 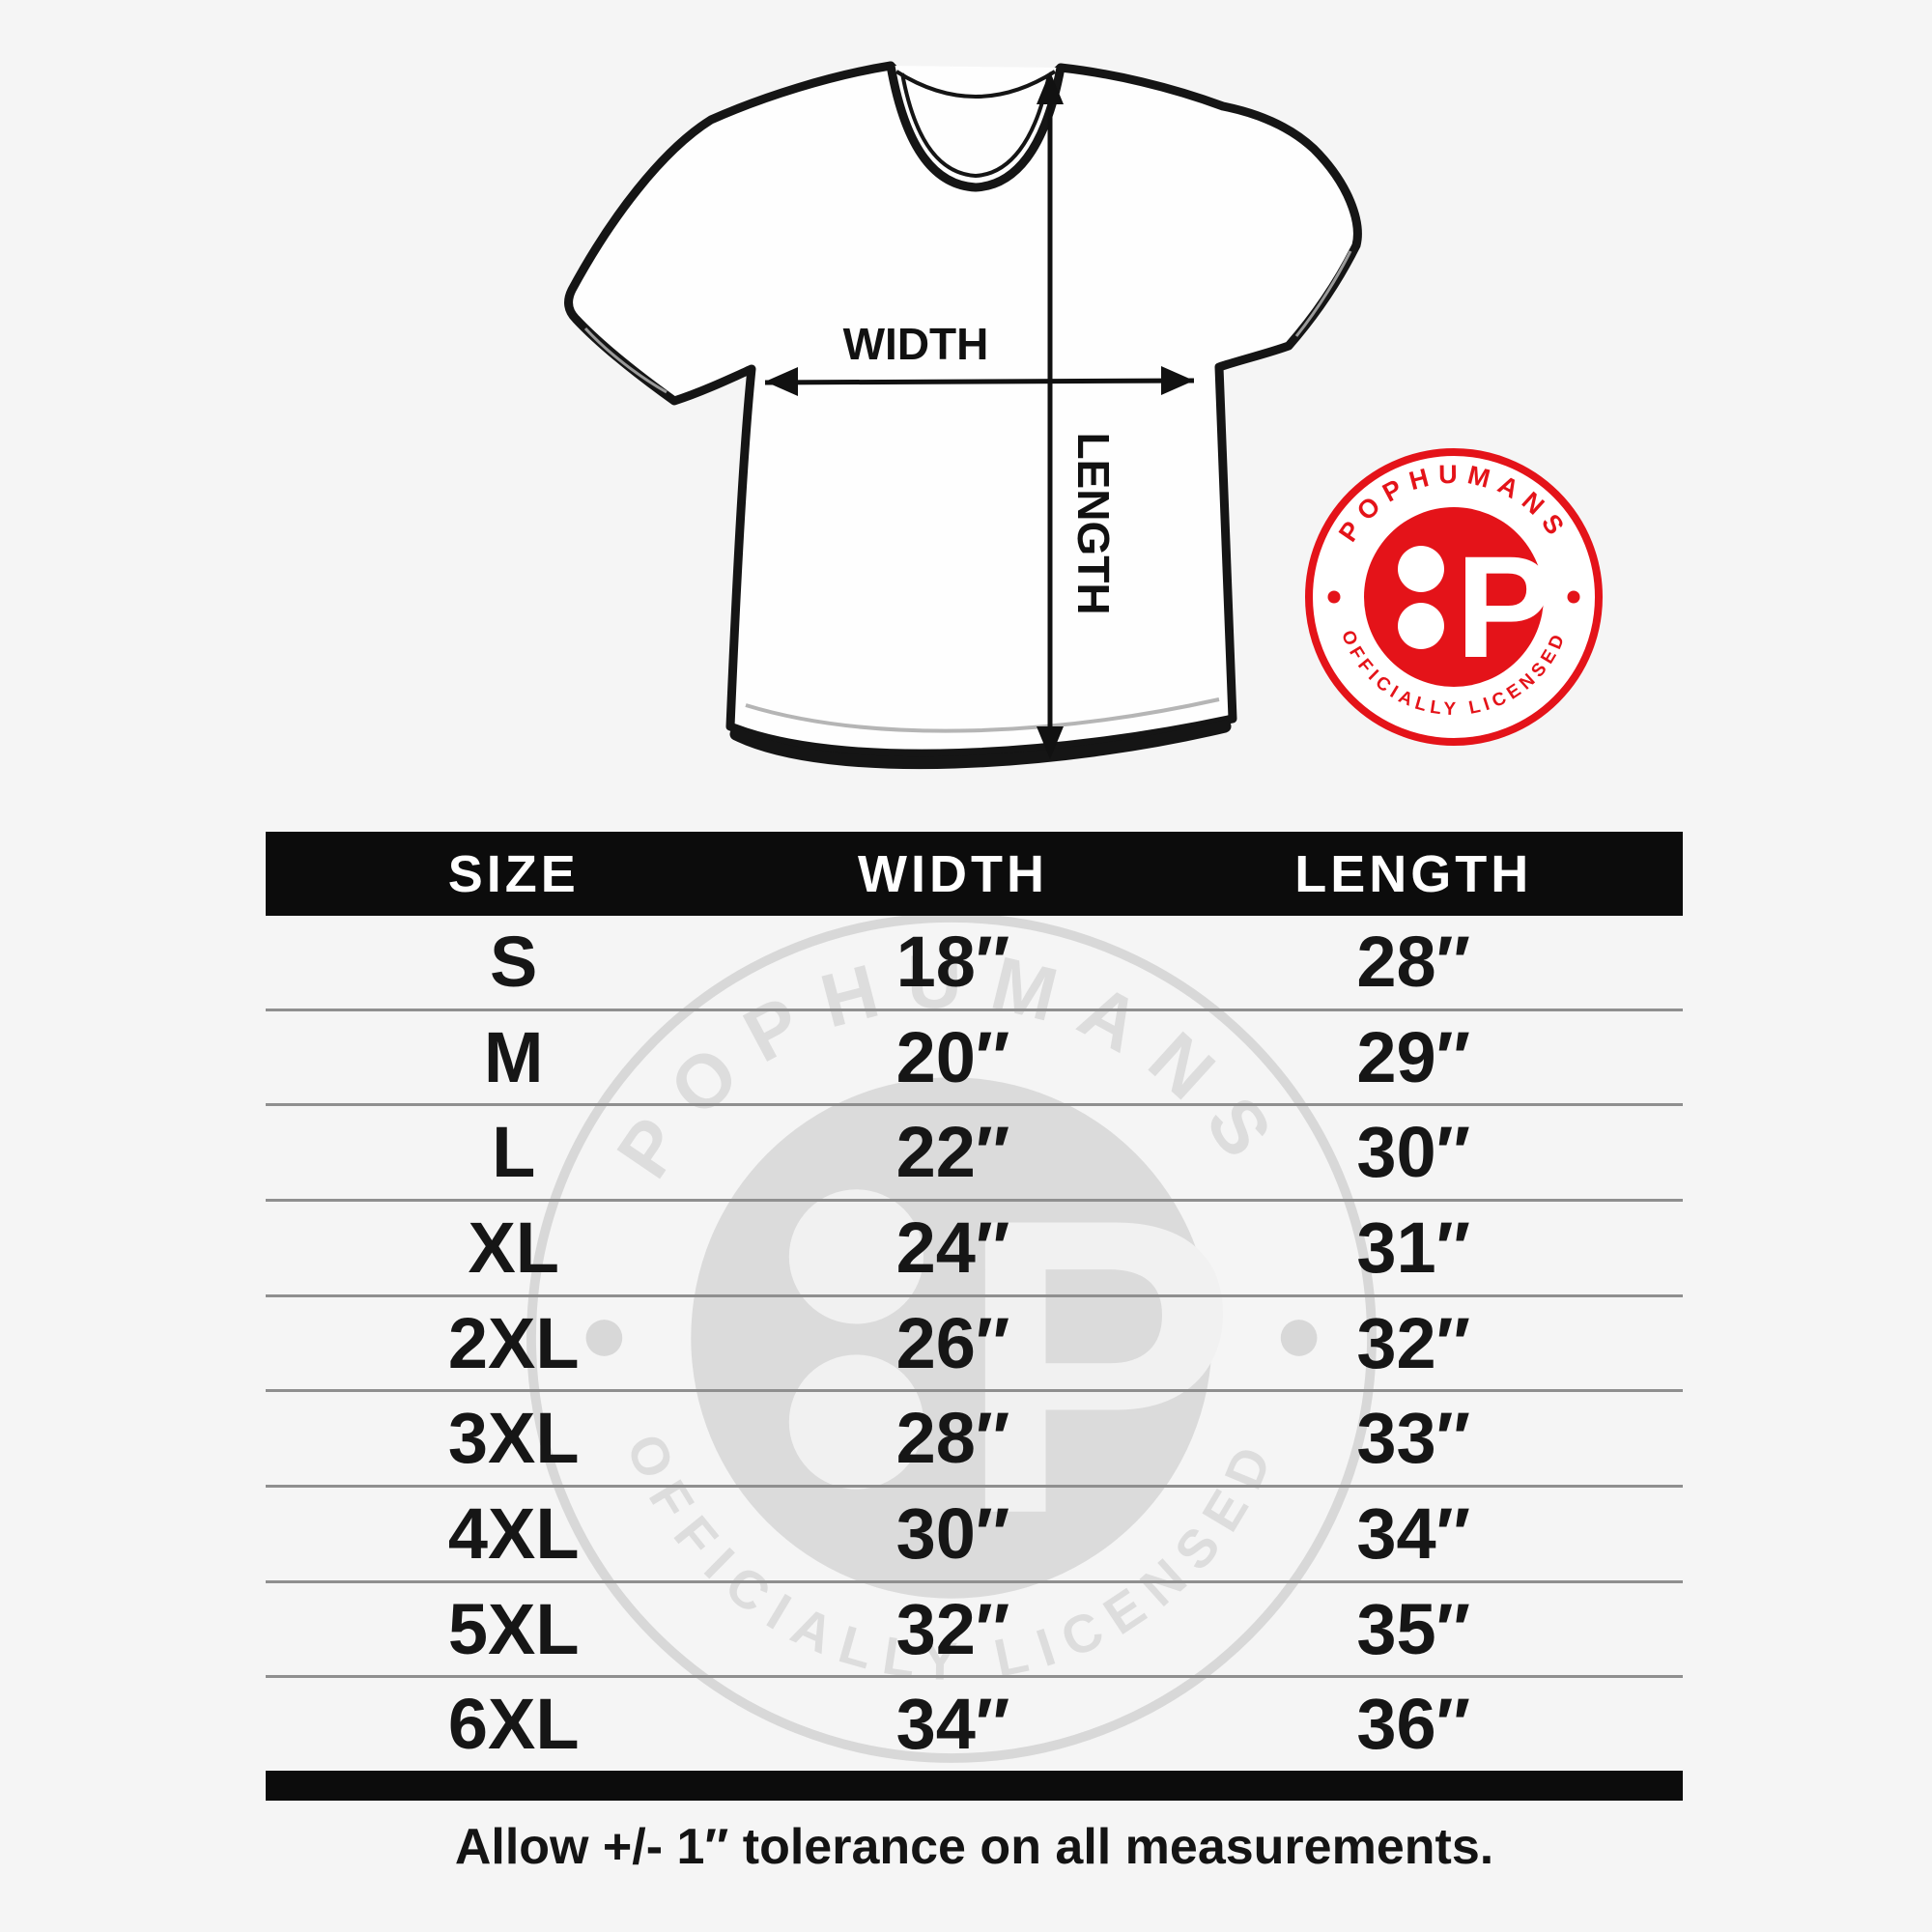 I want to click on size-table-header: SIZE WIDTH LENGTH, so click(x=974, y=874).